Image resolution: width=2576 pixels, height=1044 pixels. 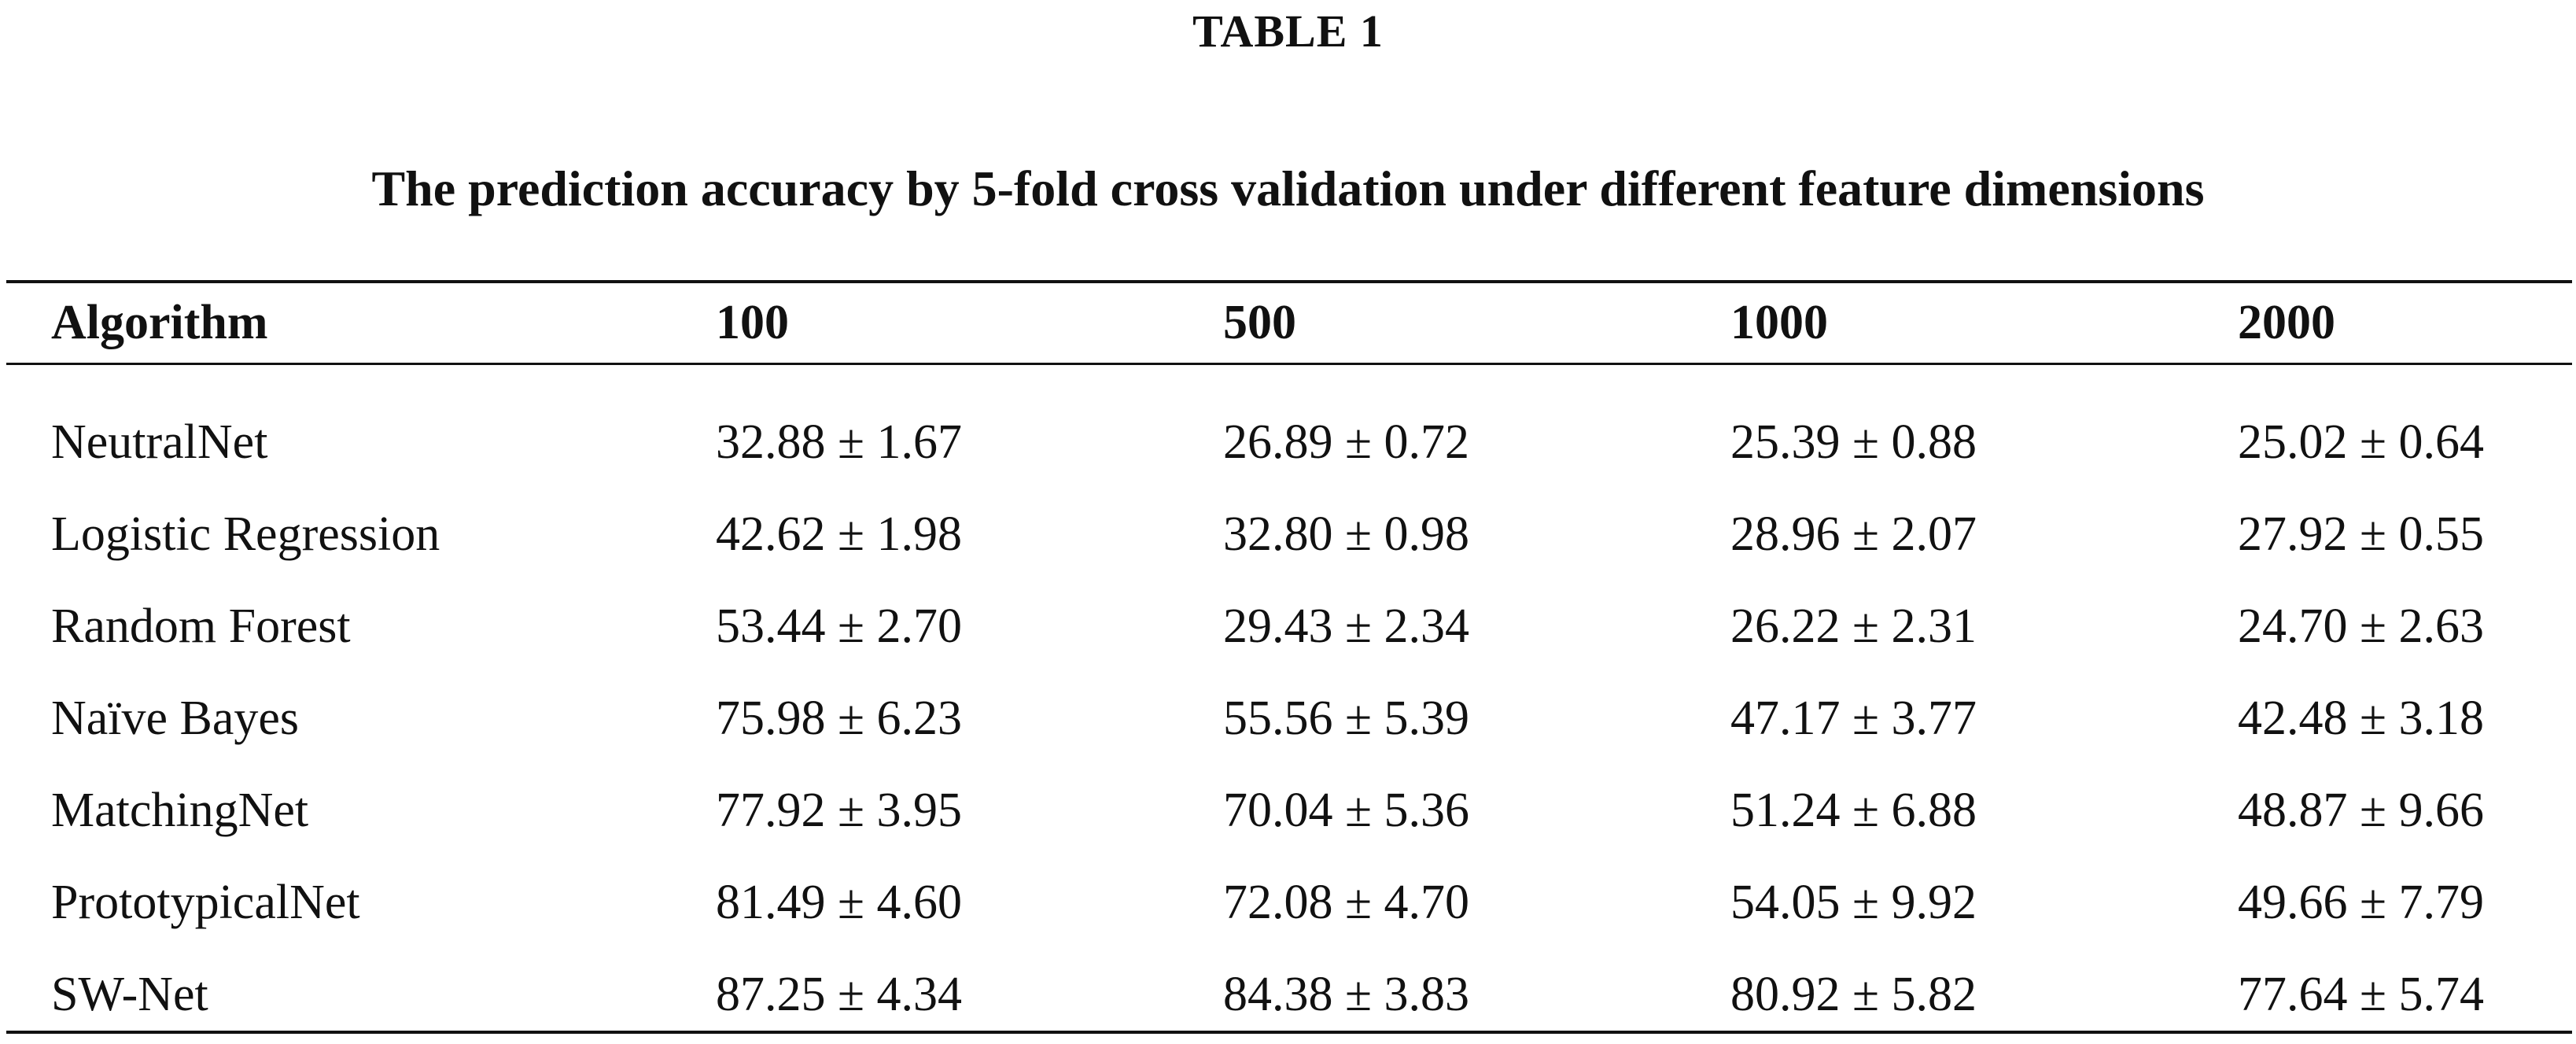 What do you see at coordinates (1853, 534) in the screenshot?
I see `accuracy-cell: 28.96 ± 2.07` at bounding box center [1853, 534].